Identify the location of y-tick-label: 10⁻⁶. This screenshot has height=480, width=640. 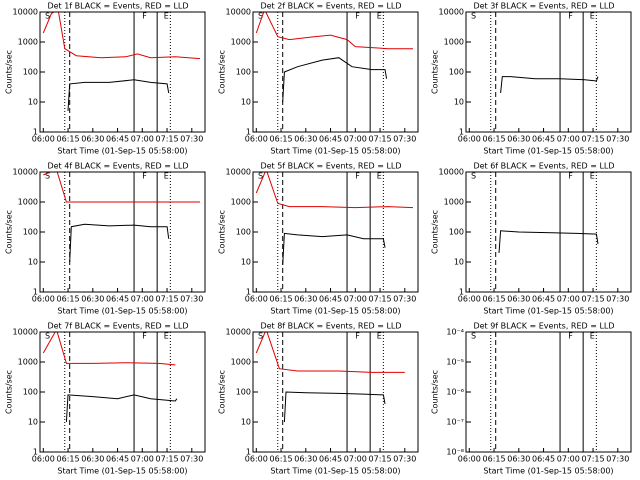
(455, 392).